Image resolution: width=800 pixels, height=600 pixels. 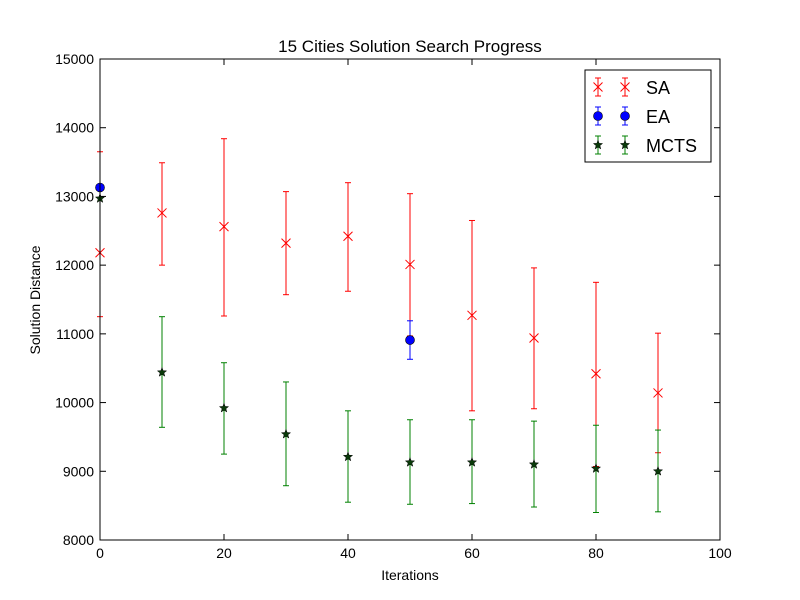 What do you see at coordinates (644, 145) in the screenshot?
I see `legend-entry-mcts: MCTS` at bounding box center [644, 145].